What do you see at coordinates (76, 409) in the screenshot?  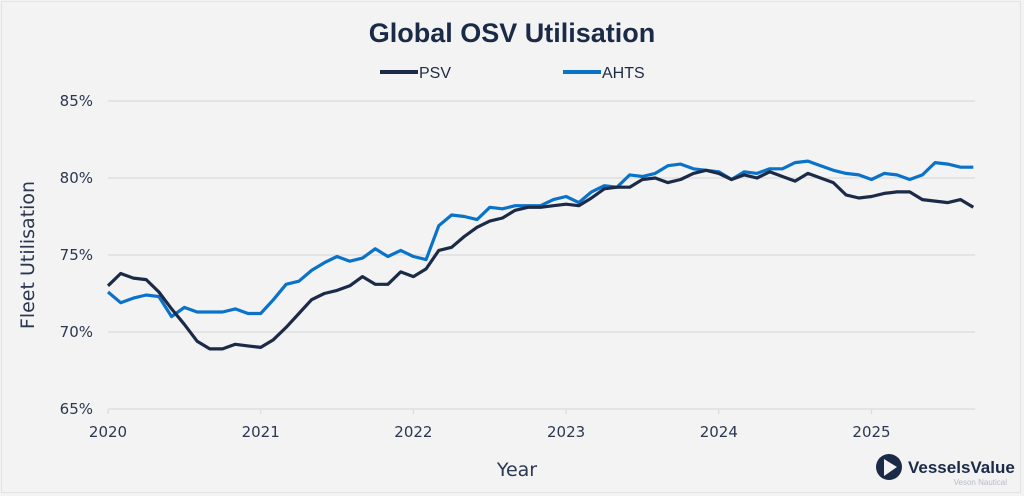 I see `y-tick-label: 65%` at bounding box center [76, 409].